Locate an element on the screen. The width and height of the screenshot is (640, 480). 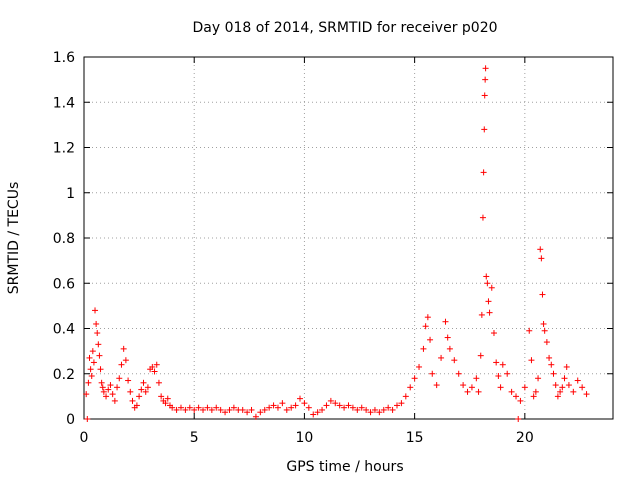
y-tick-label: 0.8 is located at coordinates (64, 239).